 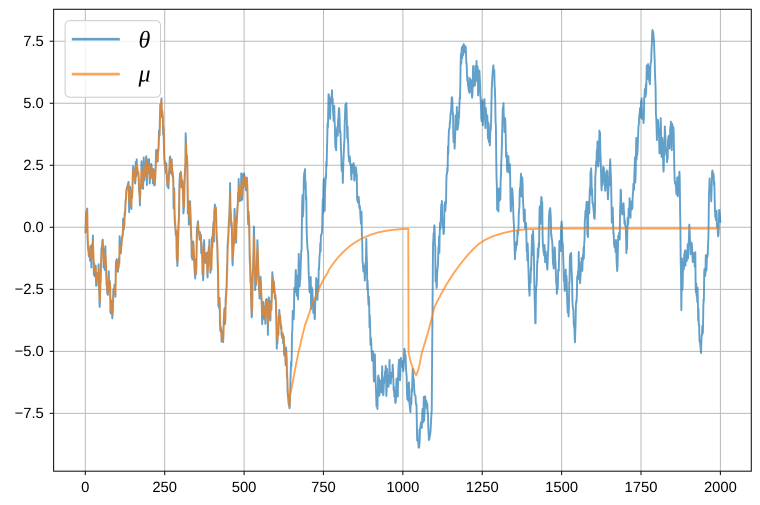 I want to click on svg-text: 500, so click(x=244, y=488).